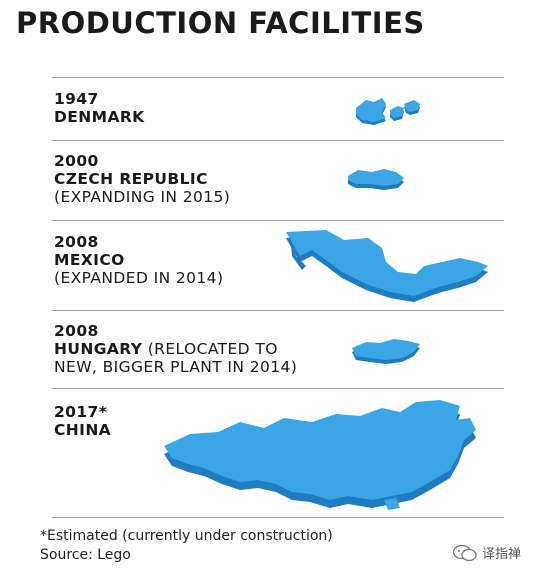 The height and width of the screenshot is (581, 550). What do you see at coordinates (330, 455) in the screenshot?
I see `china-map-icon` at bounding box center [330, 455].